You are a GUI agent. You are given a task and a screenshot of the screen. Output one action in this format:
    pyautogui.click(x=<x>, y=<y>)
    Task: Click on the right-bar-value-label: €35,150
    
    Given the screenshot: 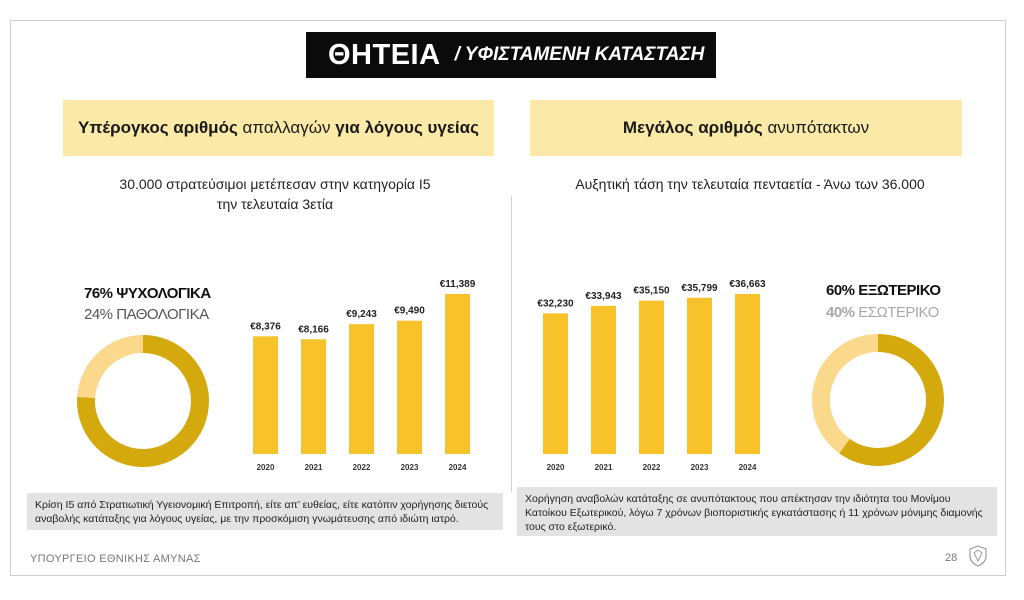 What is the action you would take?
    pyautogui.click(x=651, y=291)
    